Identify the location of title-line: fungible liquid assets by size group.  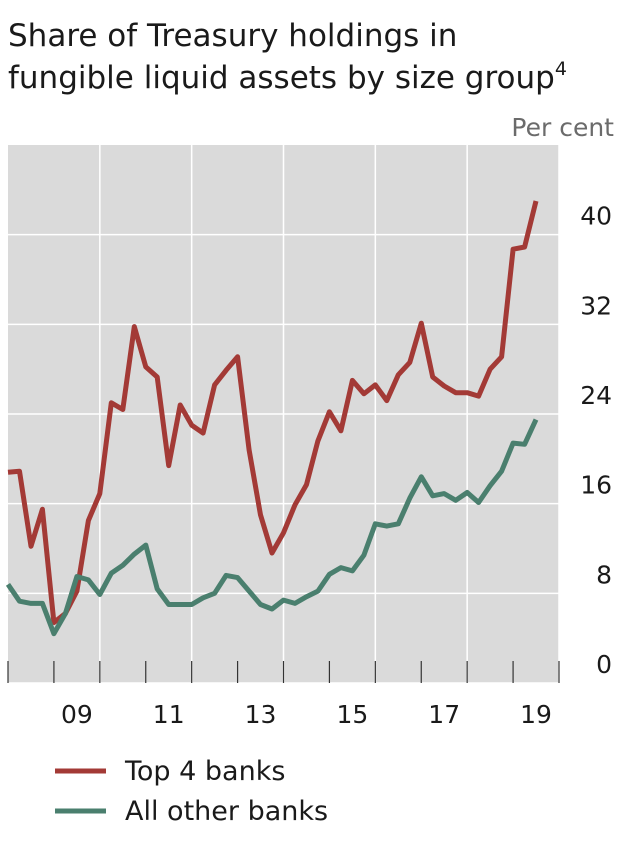
(281, 78).